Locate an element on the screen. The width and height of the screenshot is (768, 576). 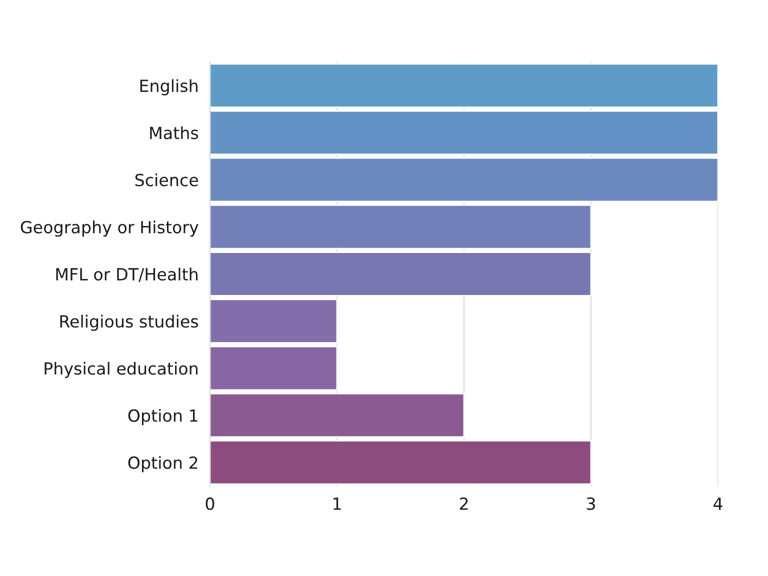
y-tick-label: Option 2 is located at coordinates (163, 464).